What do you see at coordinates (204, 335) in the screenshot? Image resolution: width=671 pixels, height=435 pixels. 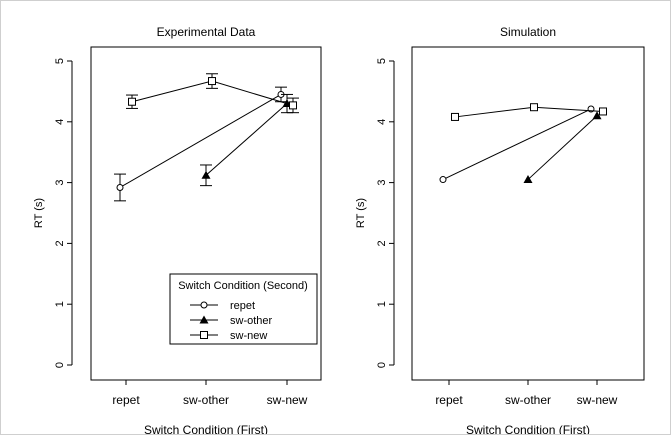 I see `legend-marker-sw-new` at bounding box center [204, 335].